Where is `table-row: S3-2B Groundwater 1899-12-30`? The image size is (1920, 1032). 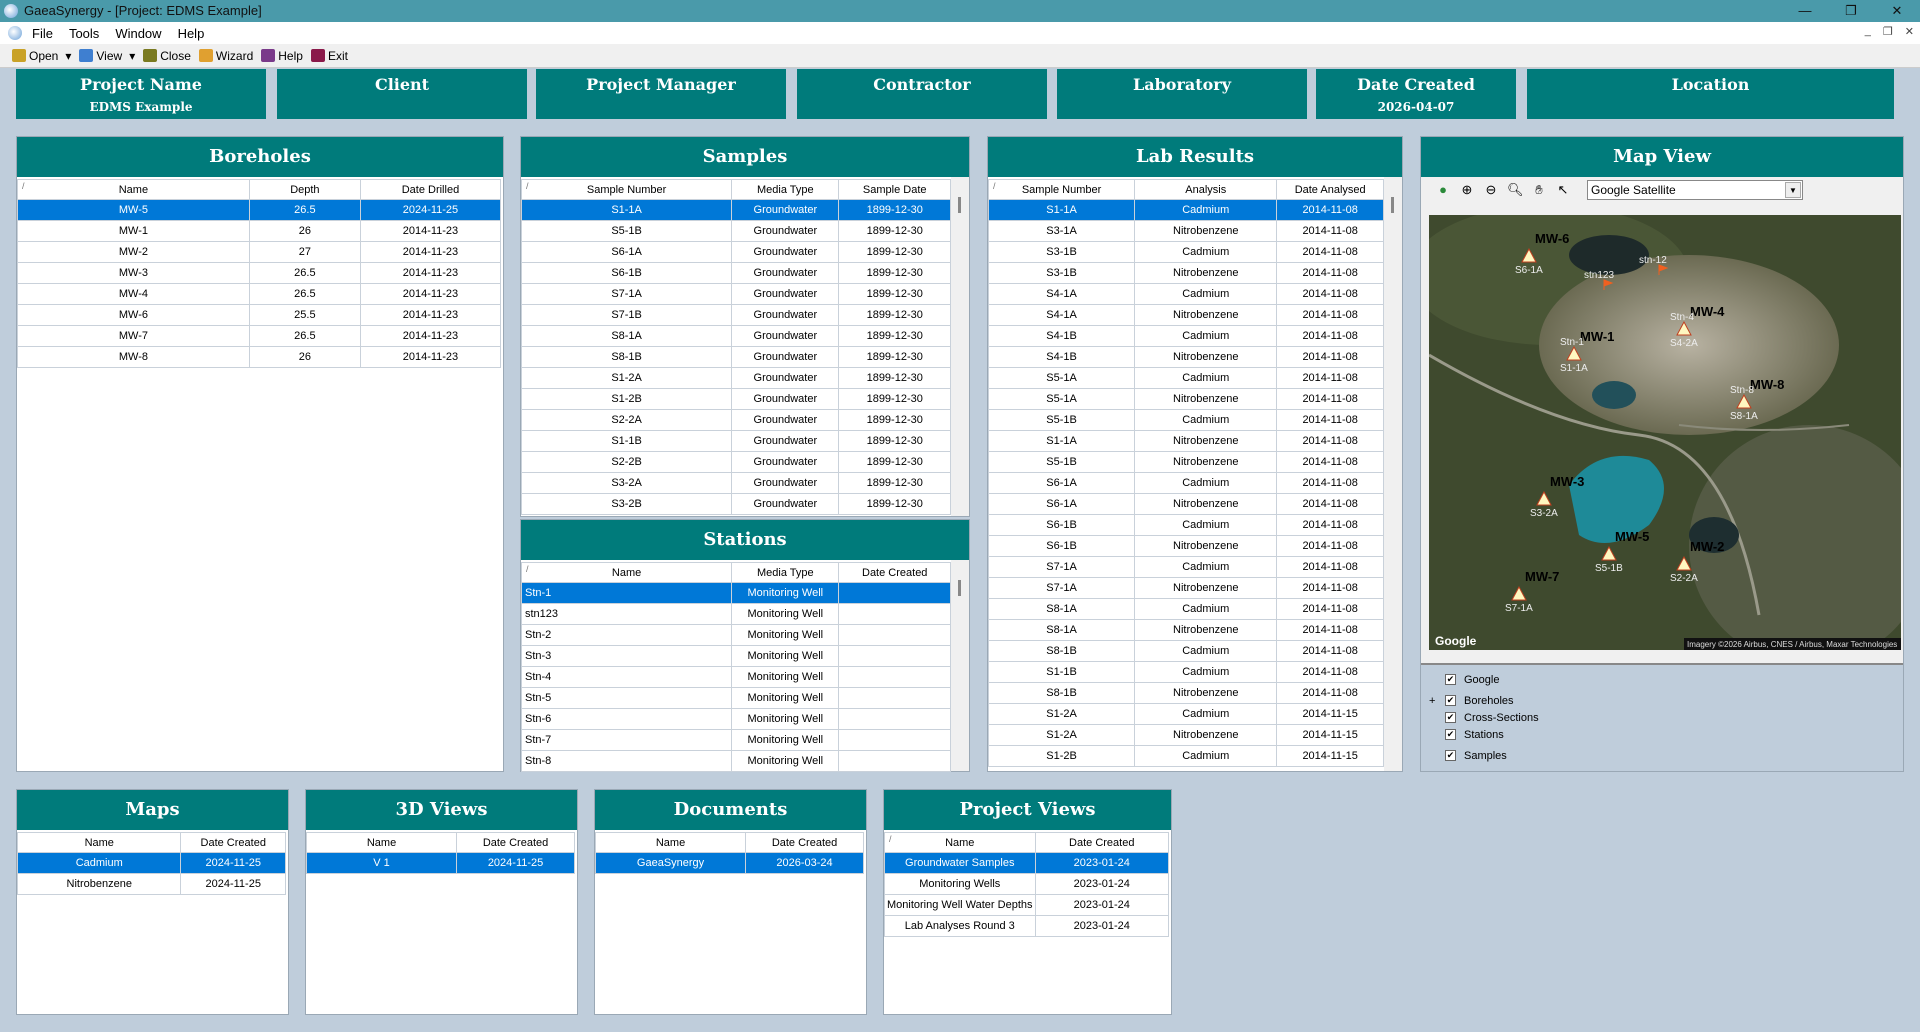 table-row: S3-2B Groundwater 1899-12-30 is located at coordinates (735, 504).